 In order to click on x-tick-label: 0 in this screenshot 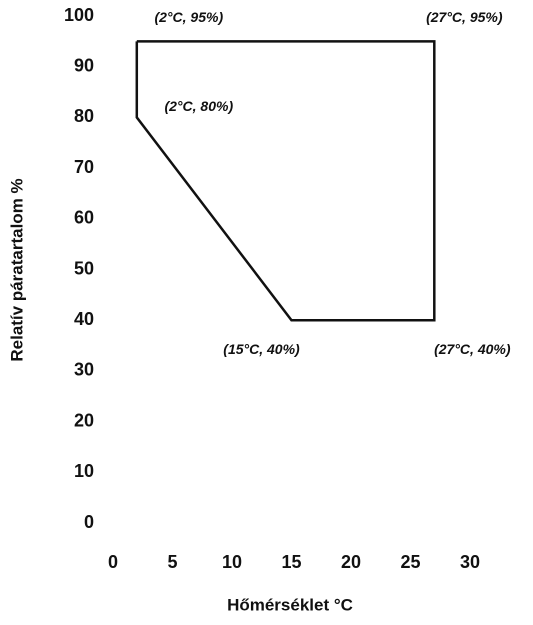, I will do `click(113, 562)`.